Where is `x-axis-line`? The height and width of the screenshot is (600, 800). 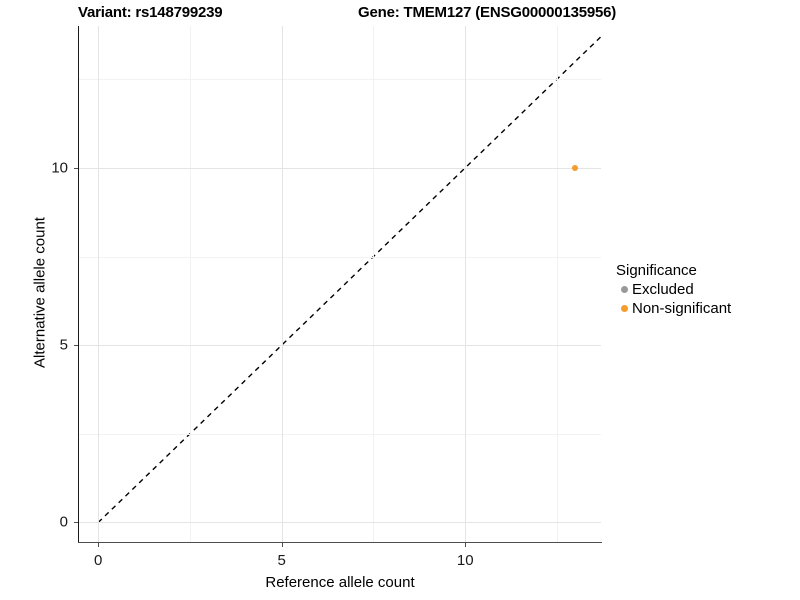 x-axis-line is located at coordinates (340, 542).